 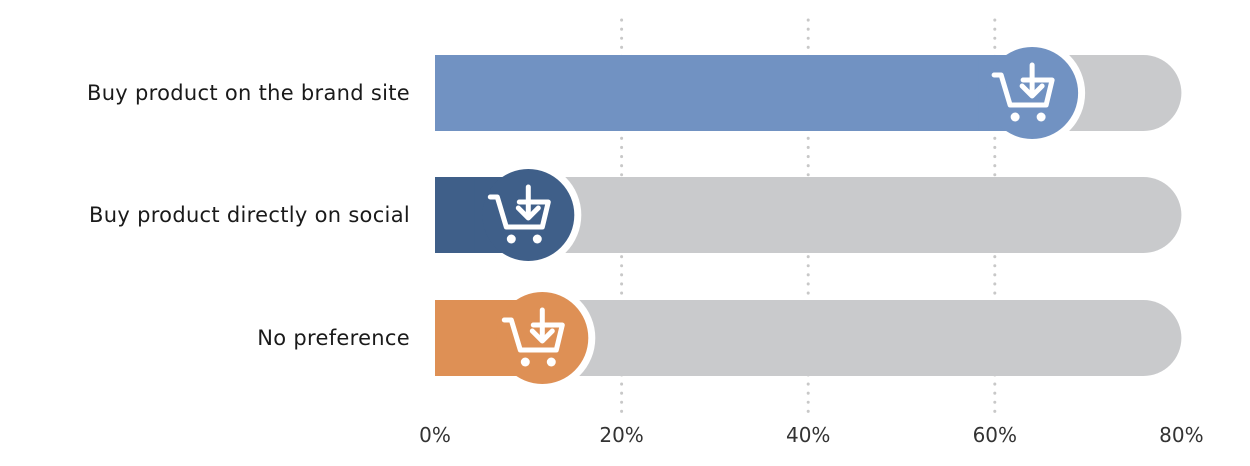 I want to click on category-label: Buy product directly on social, so click(x=249, y=215).